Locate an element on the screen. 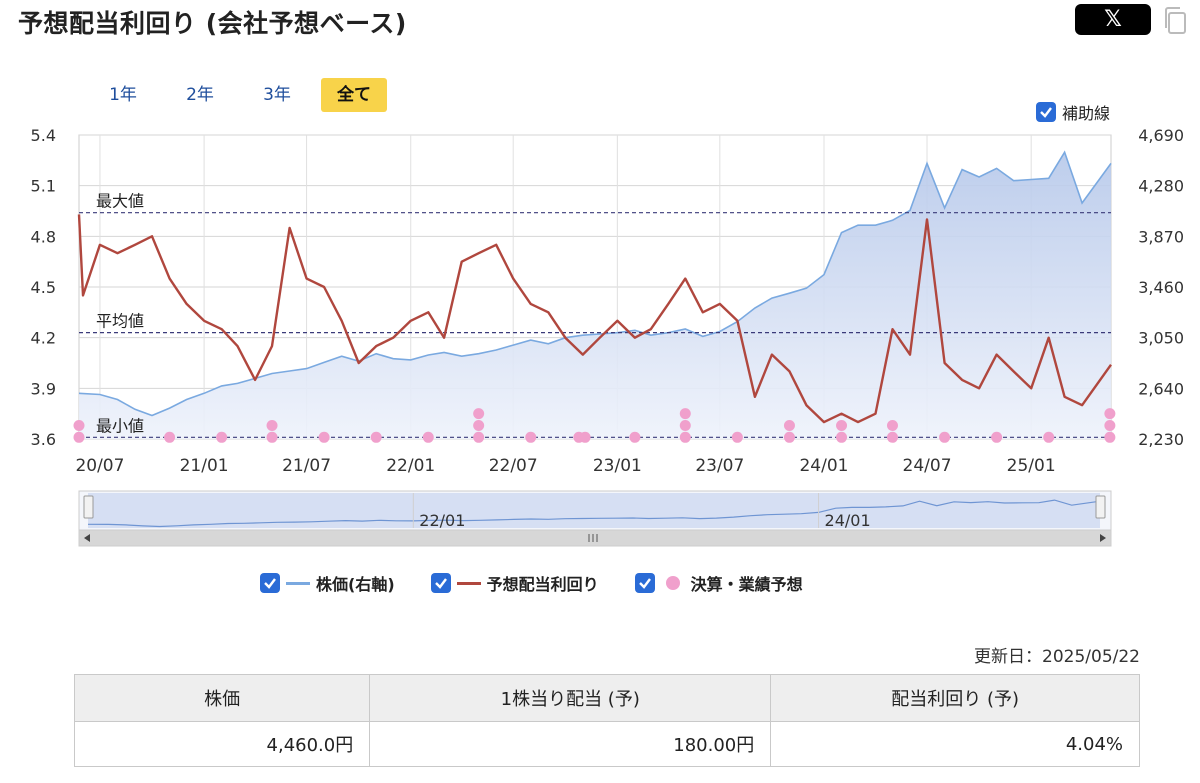 This screenshot has height=783, width=1200. legend-events-checkbox is located at coordinates (644, 583).